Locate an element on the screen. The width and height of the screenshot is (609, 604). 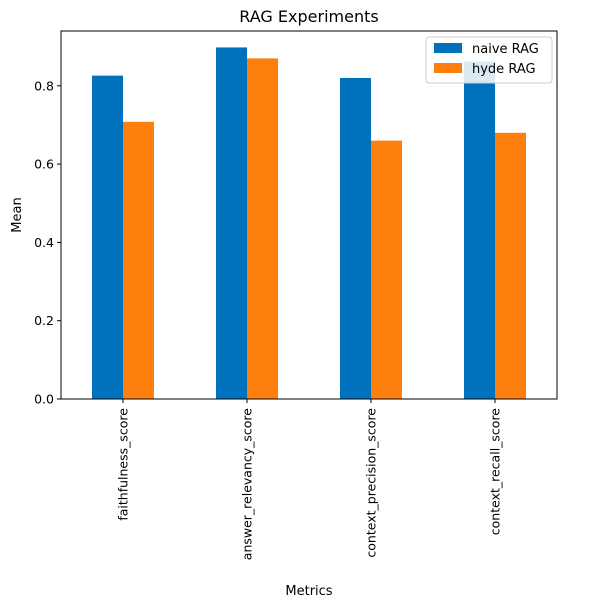
x-tick-label: context_precision_score is located at coordinates (371, 483).